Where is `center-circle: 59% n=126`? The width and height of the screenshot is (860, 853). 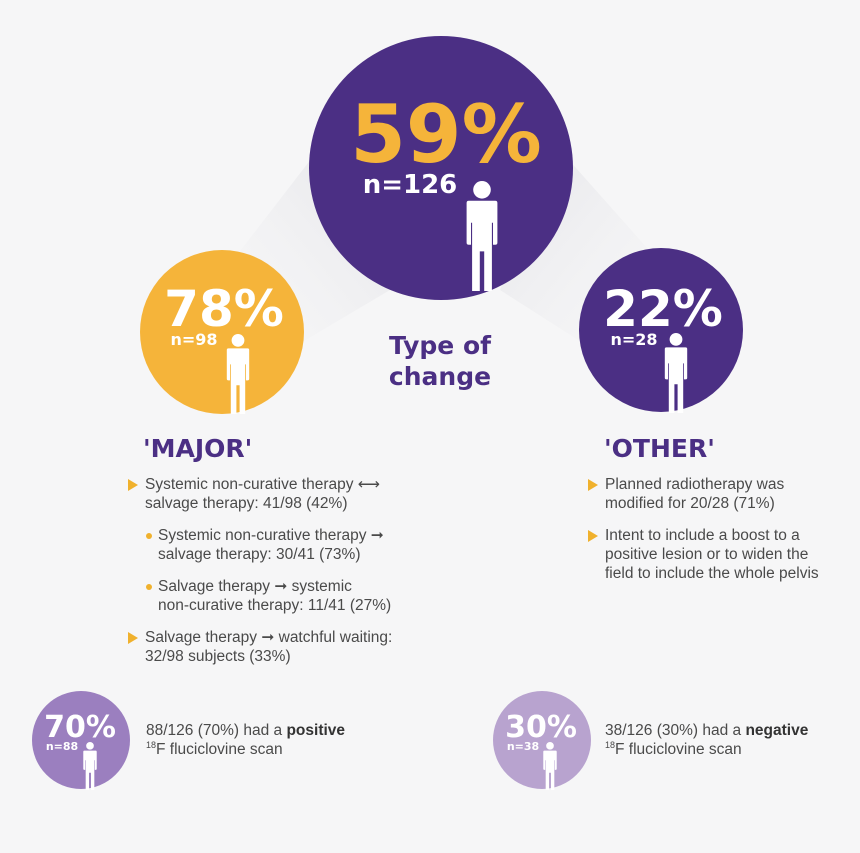 center-circle: 59% n=126 is located at coordinates (441, 168).